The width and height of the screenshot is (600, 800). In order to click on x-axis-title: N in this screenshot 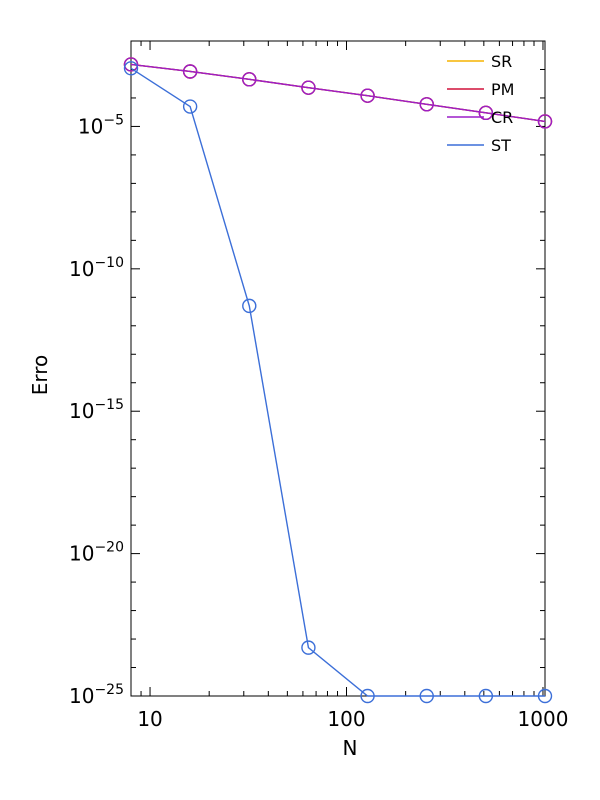, I will do `click(350, 748)`.